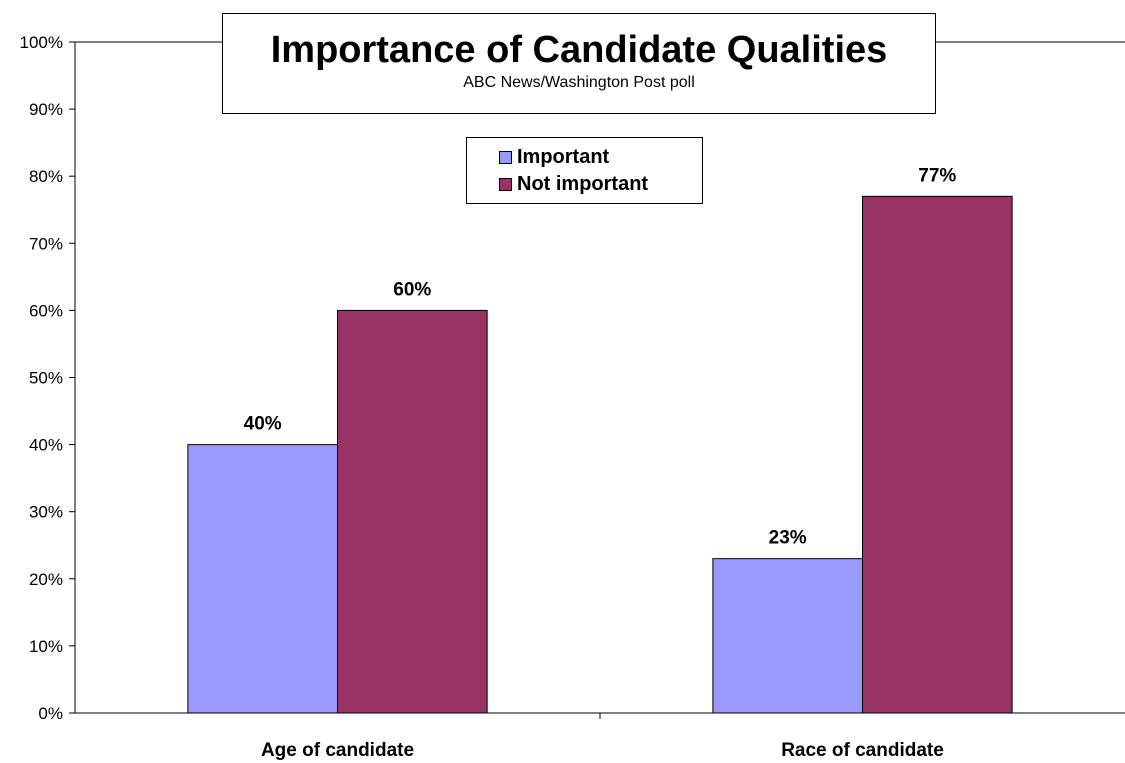 This screenshot has width=1125, height=763. Describe the element at coordinates (862, 750) in the screenshot. I see `x-tick-label: Race of candidate` at that location.